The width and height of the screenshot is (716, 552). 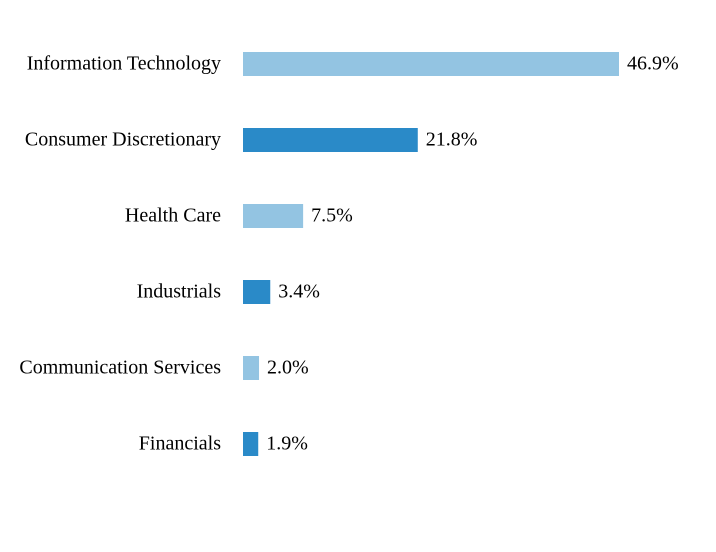 I want to click on value-label: 1.9%, so click(x=287, y=444).